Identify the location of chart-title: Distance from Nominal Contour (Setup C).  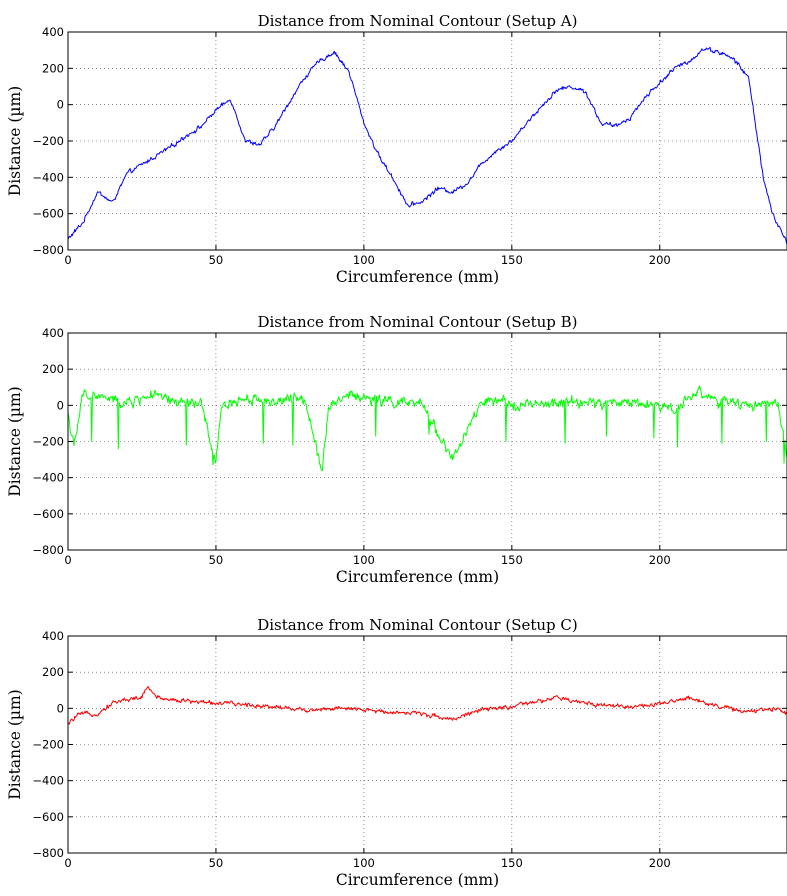
(417, 625).